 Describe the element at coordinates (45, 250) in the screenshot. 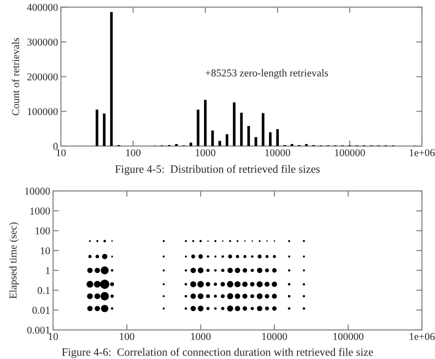

I see `y-tick-label: 10` at that location.